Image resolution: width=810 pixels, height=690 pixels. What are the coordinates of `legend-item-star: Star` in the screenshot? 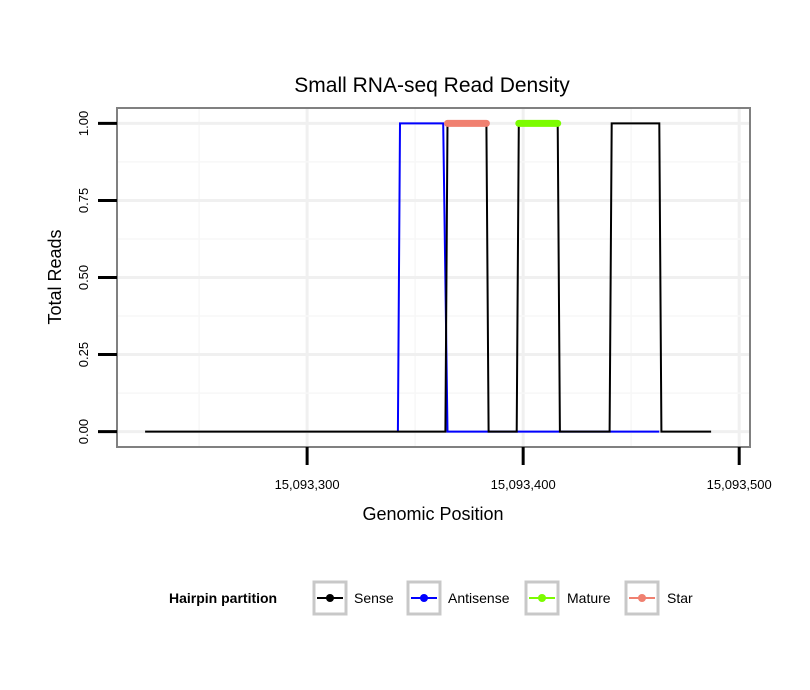 It's located at (658, 598).